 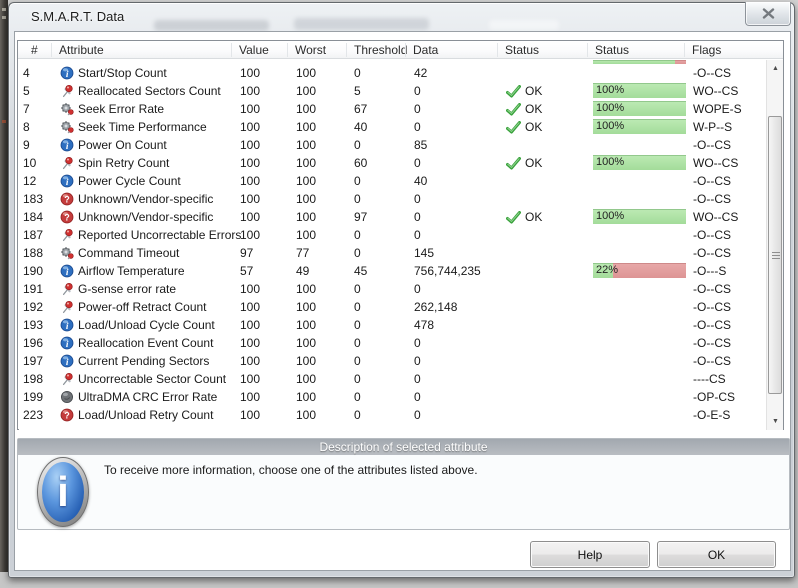 What do you see at coordinates (381, 162) in the screenshot?
I see `table-row: 10 i ?` at bounding box center [381, 162].